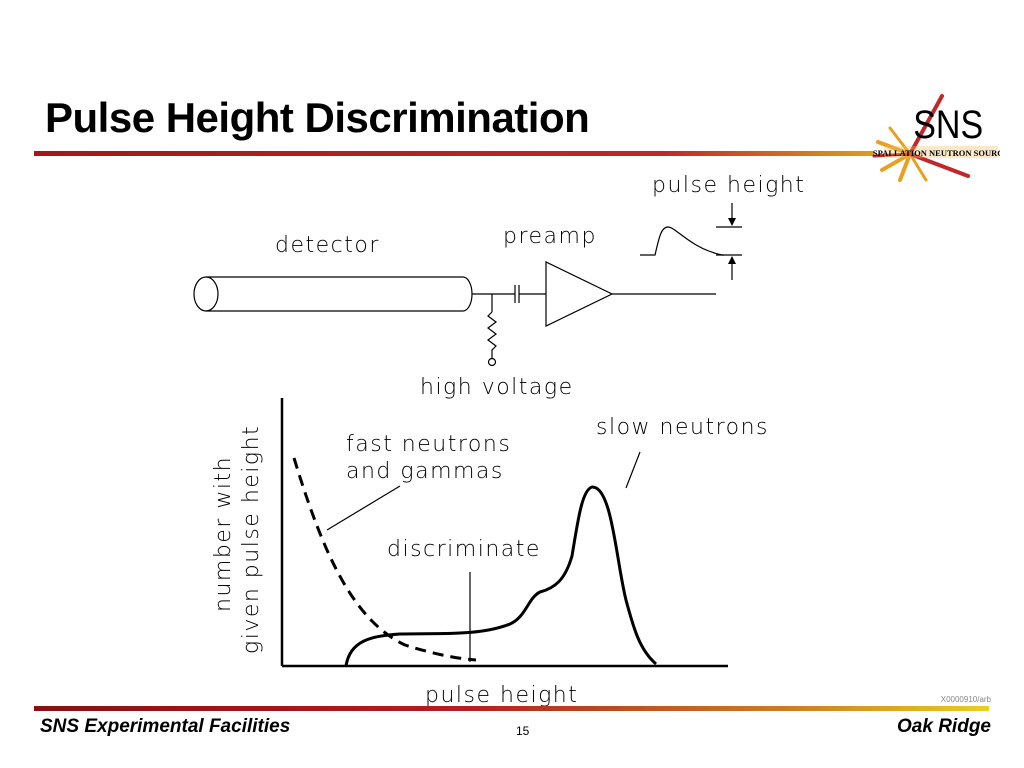  I want to click on logo-subtitle: SPALLATION NEUTRON SOURCE, so click(936, 153).